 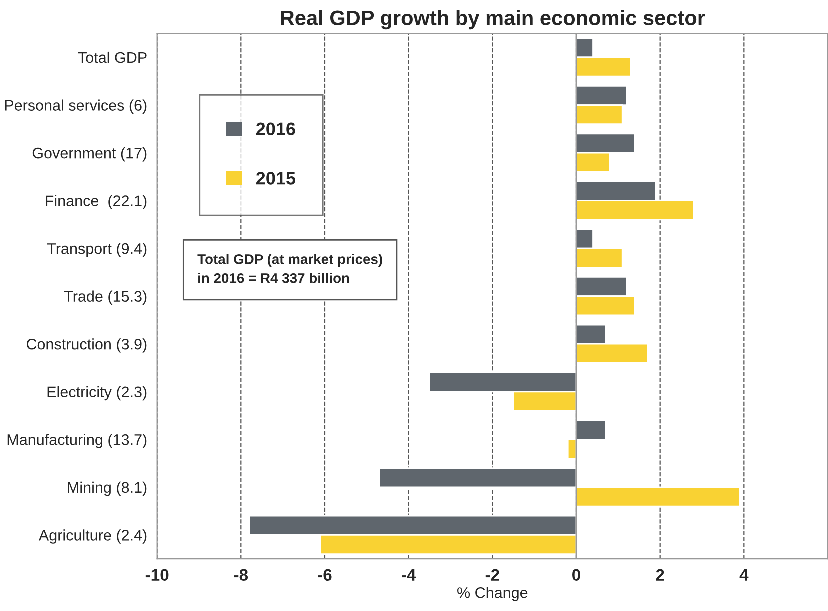 What do you see at coordinates (493, 575) in the screenshot?
I see `x-tick-label: -2` at bounding box center [493, 575].